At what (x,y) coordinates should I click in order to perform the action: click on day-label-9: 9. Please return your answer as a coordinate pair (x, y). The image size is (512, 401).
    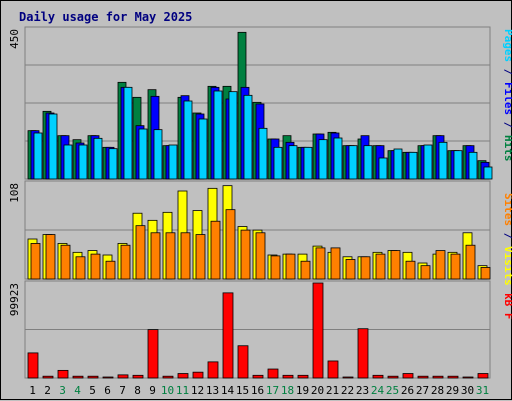
    Looking at the image, I should click on (152, 390).